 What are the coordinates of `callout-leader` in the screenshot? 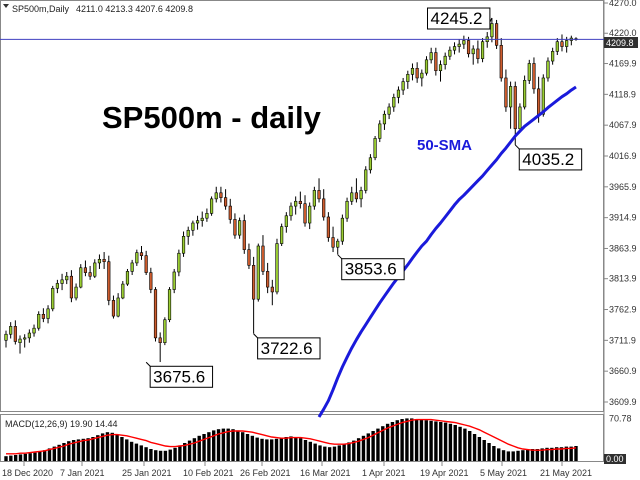 It's located at (255, 336).